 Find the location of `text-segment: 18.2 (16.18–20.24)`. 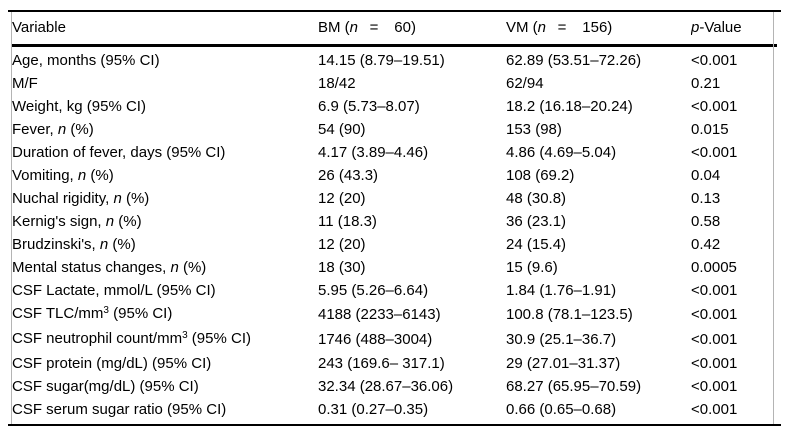

text-segment: 18.2 (16.18–20.24) is located at coordinates (569, 106).